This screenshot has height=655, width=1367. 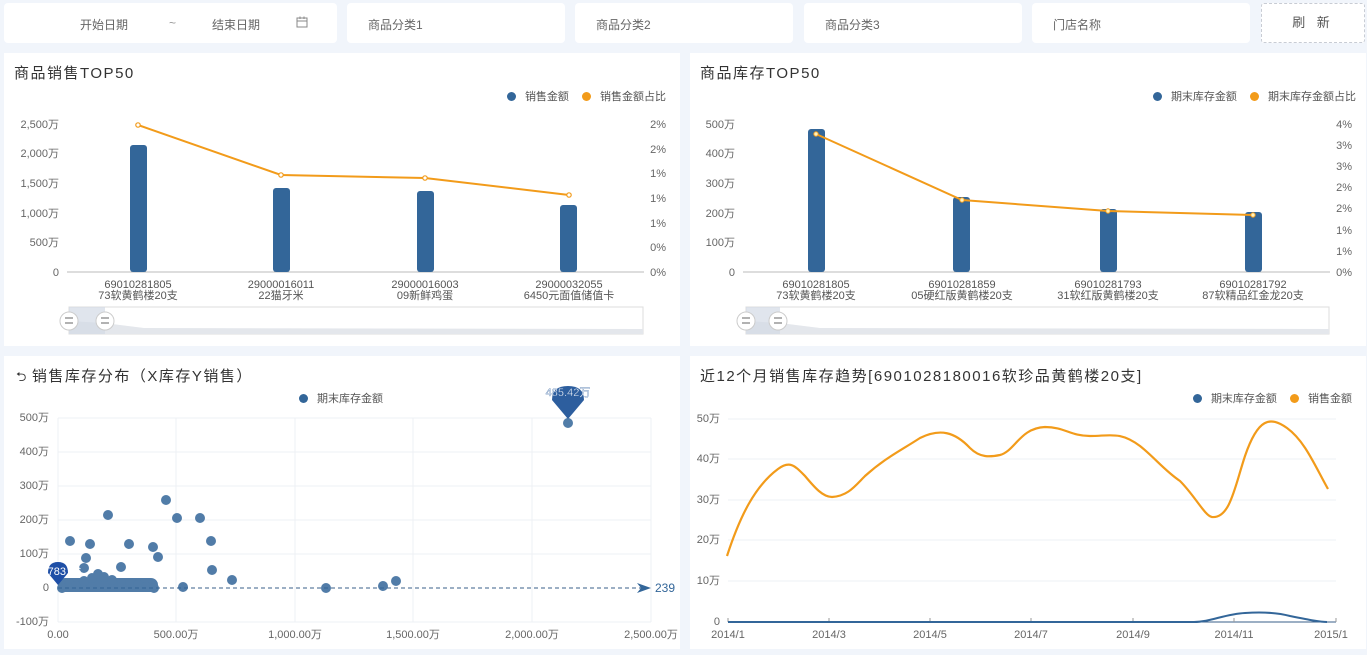 I want to click on svg-text: 2014/7, so click(x=1031, y=635).